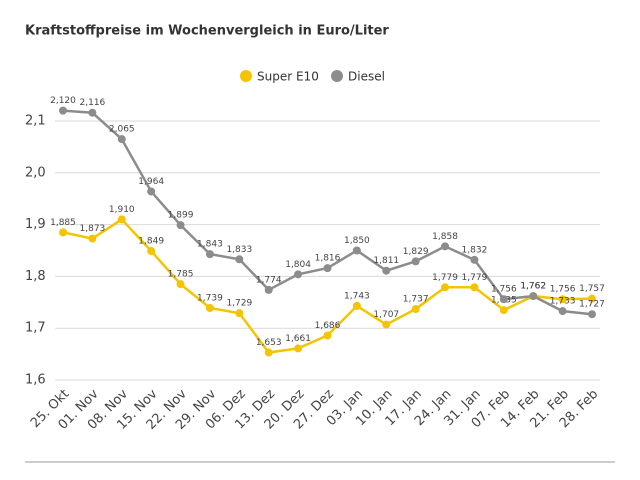 The width and height of the screenshot is (640, 480). I want to click on data-label: 1,743, so click(357, 296).